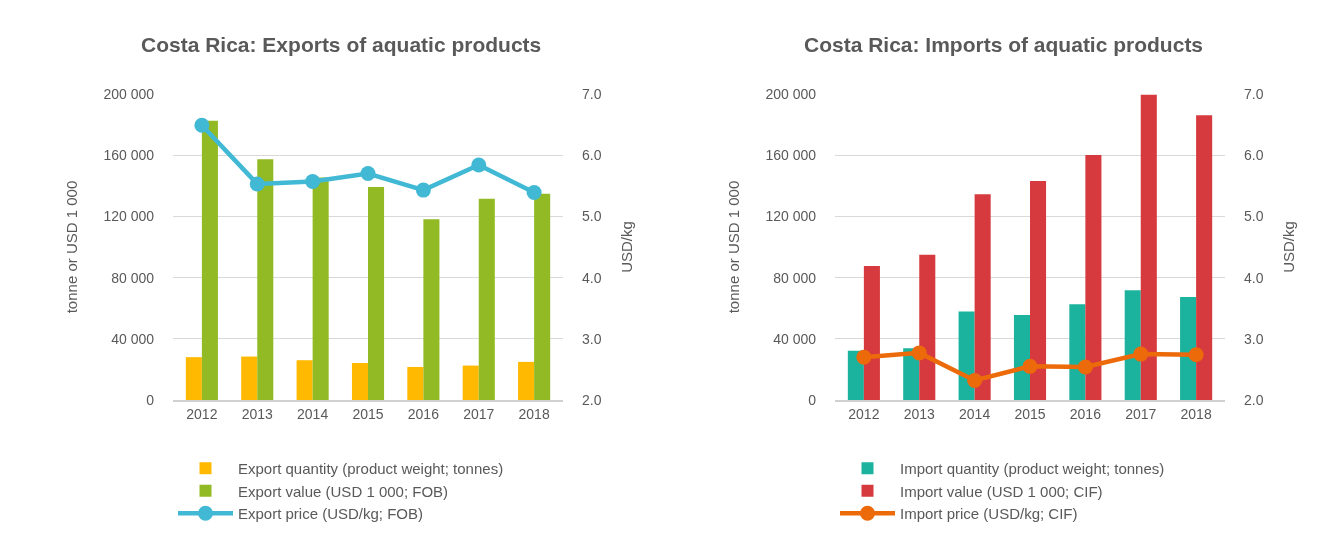 The width and height of the screenshot is (1342, 546). I want to click on legend-label: Import price (USD/kg; CIF), so click(989, 514).